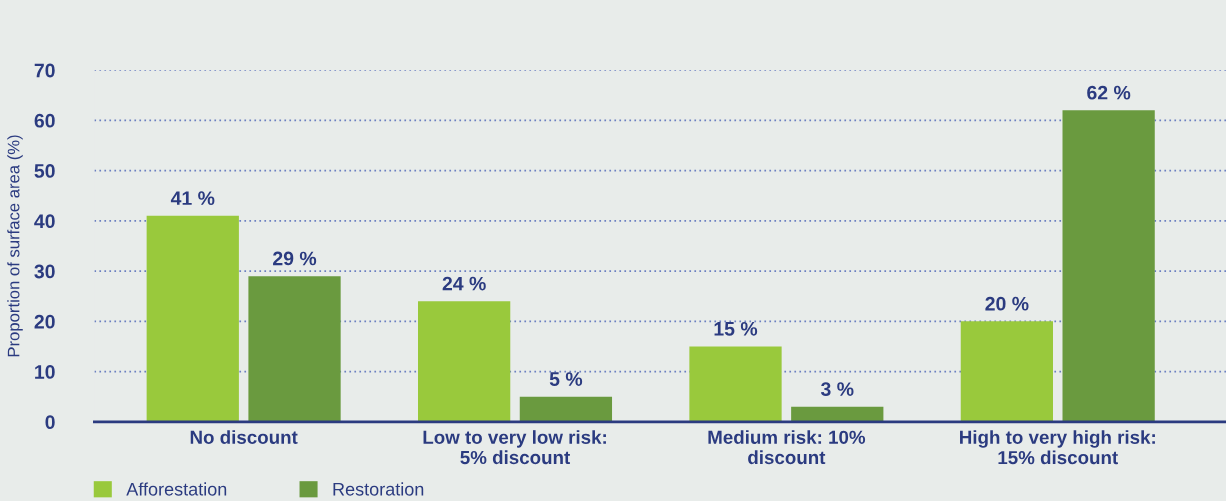 The image size is (1226, 501). What do you see at coordinates (378, 489) in the screenshot?
I see `legend-label: Restoration` at bounding box center [378, 489].